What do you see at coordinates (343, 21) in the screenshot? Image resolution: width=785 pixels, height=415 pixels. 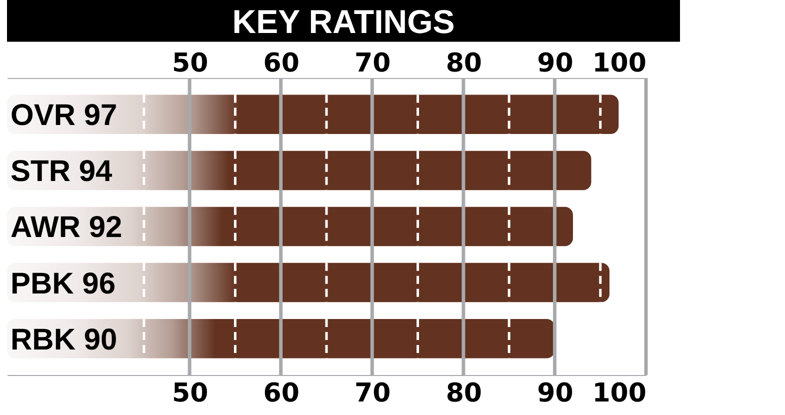 I see `chart-title: KEY RATINGS` at bounding box center [343, 21].